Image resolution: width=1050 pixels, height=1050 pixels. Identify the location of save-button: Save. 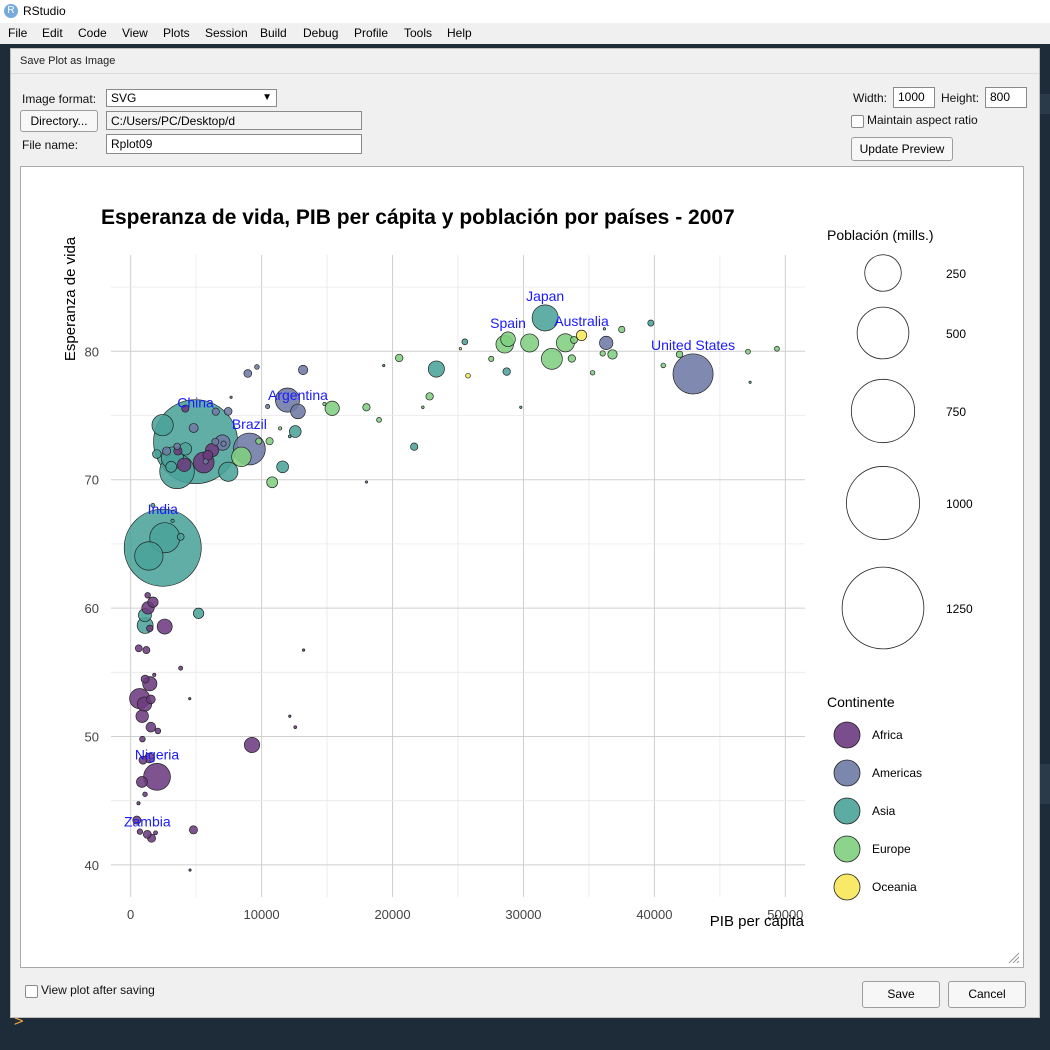
(901, 994).